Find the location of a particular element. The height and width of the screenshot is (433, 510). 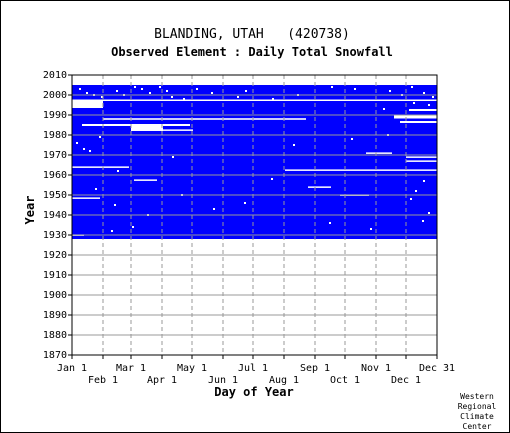

x-tick-label: Jan 1 is located at coordinates (72, 368).